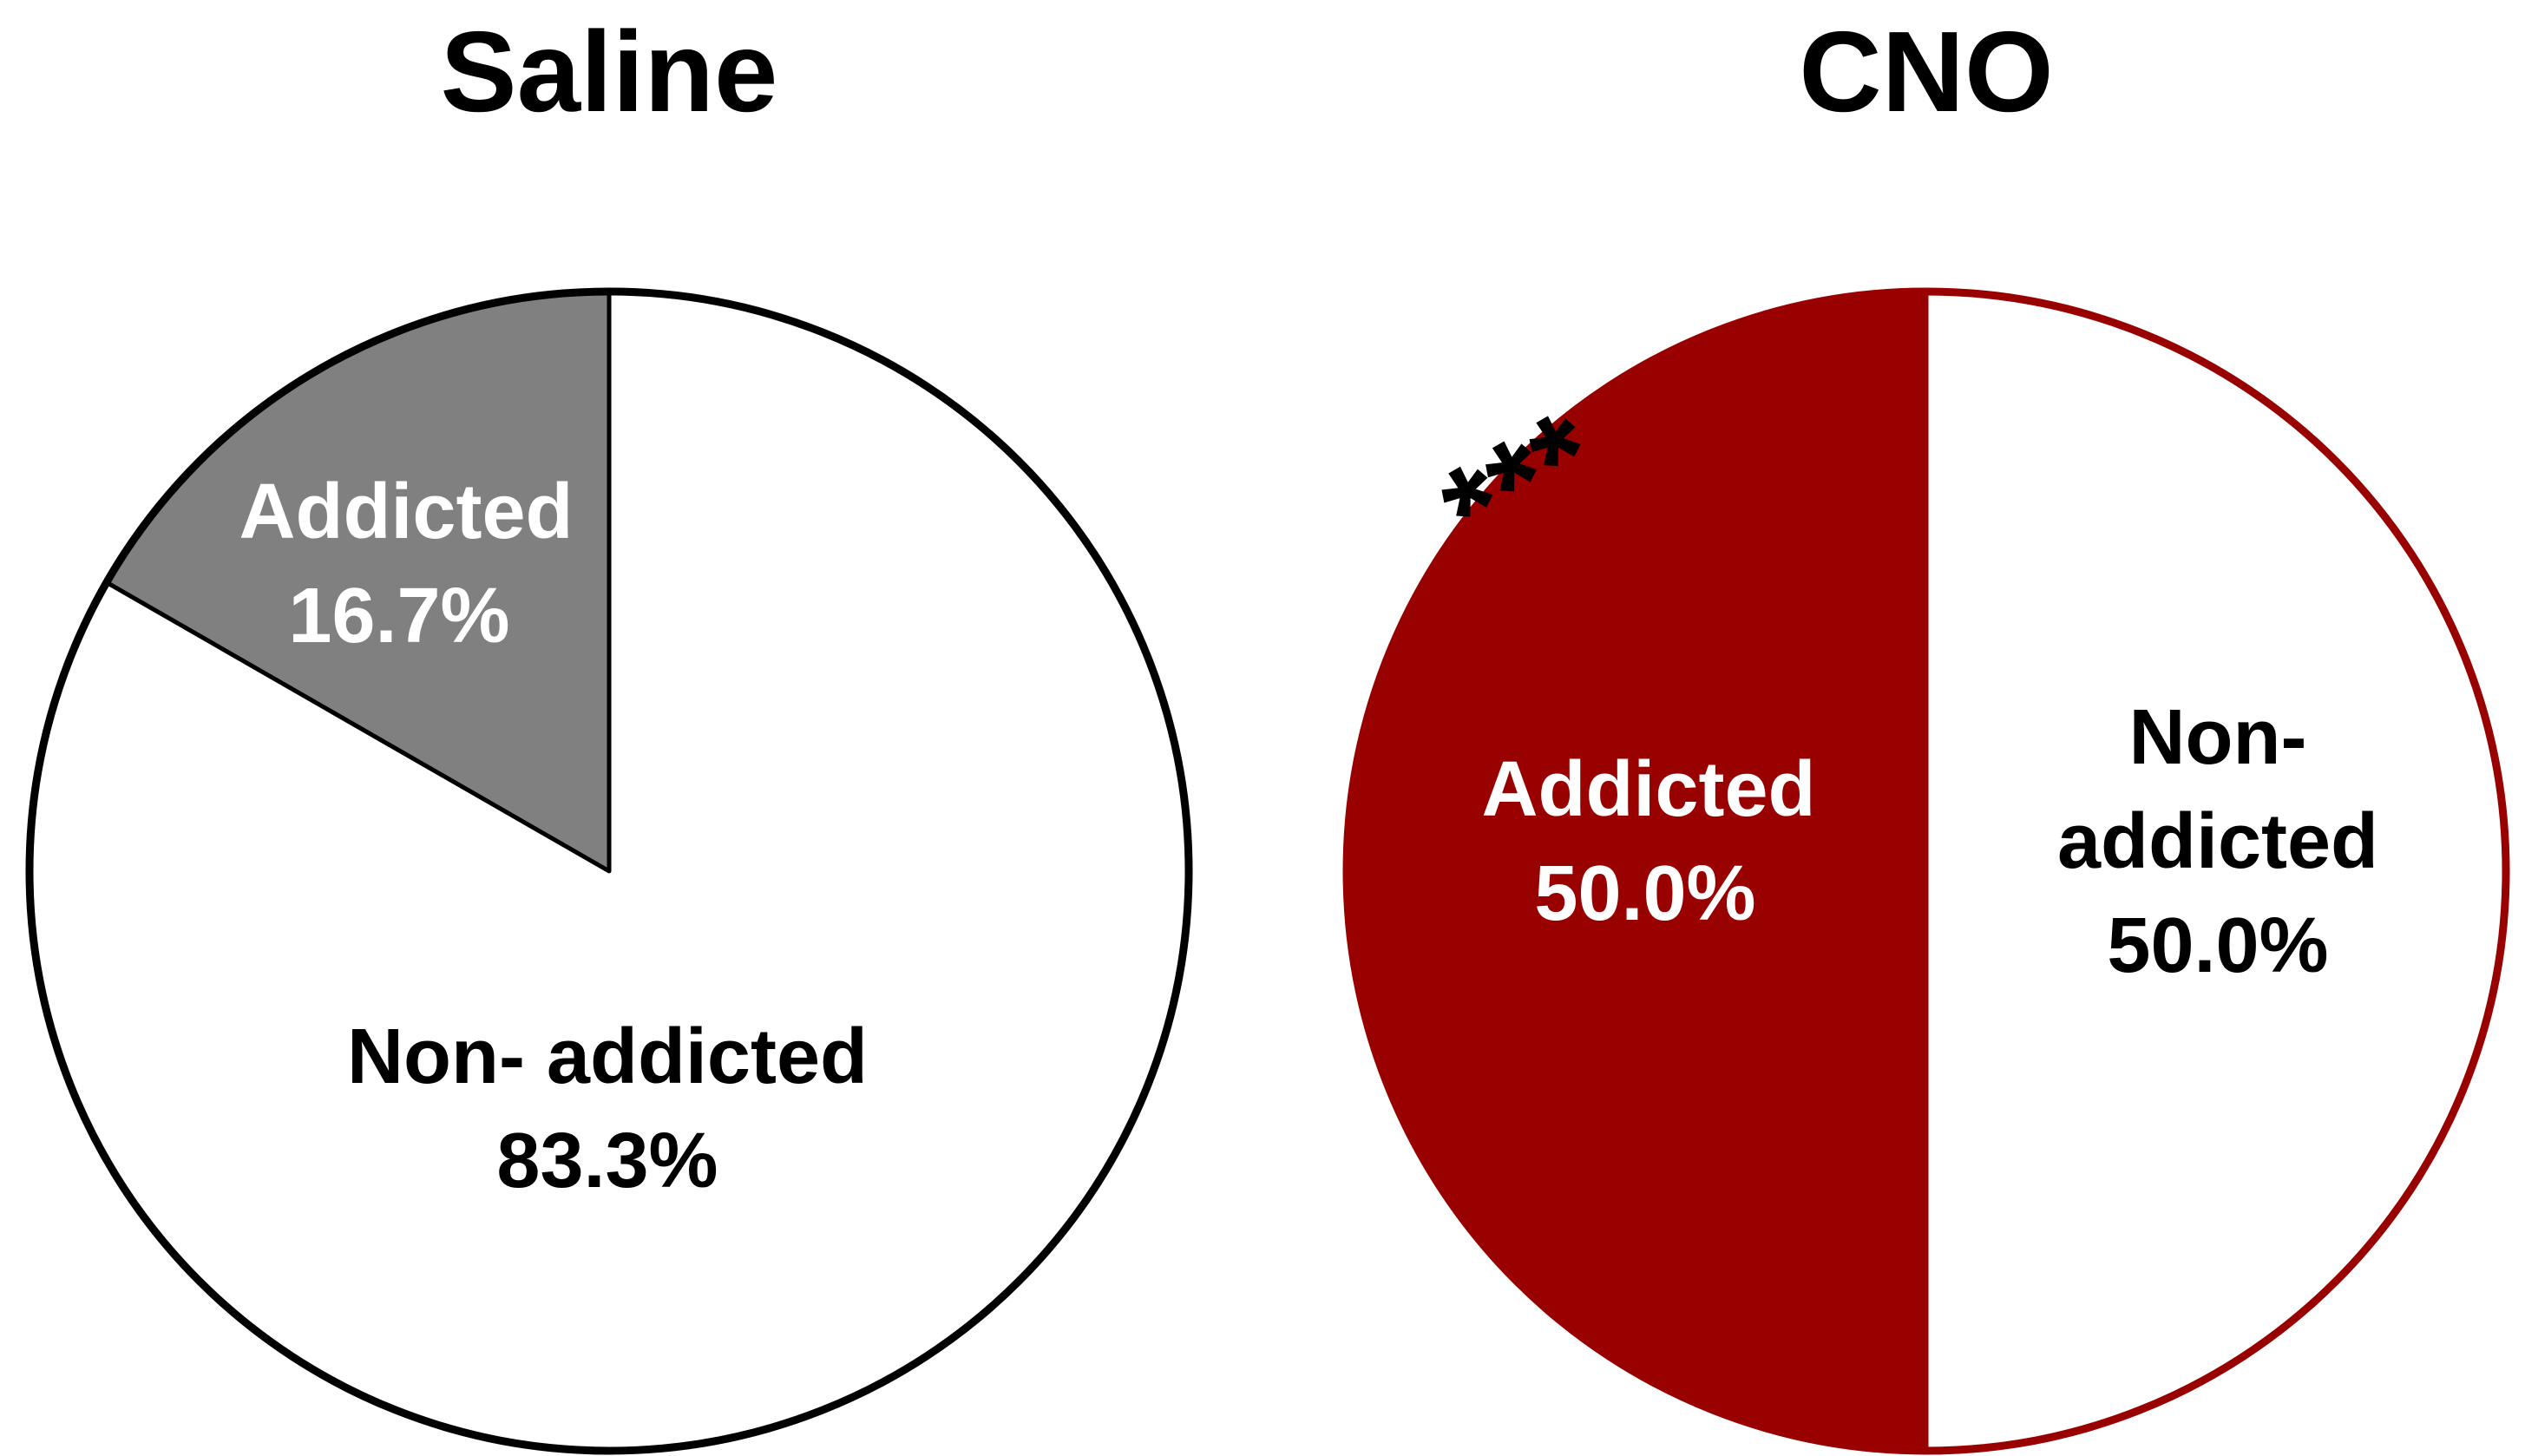  What do you see at coordinates (406, 512) in the screenshot?
I see `slice-label-saline-addicted: Addicted` at bounding box center [406, 512].